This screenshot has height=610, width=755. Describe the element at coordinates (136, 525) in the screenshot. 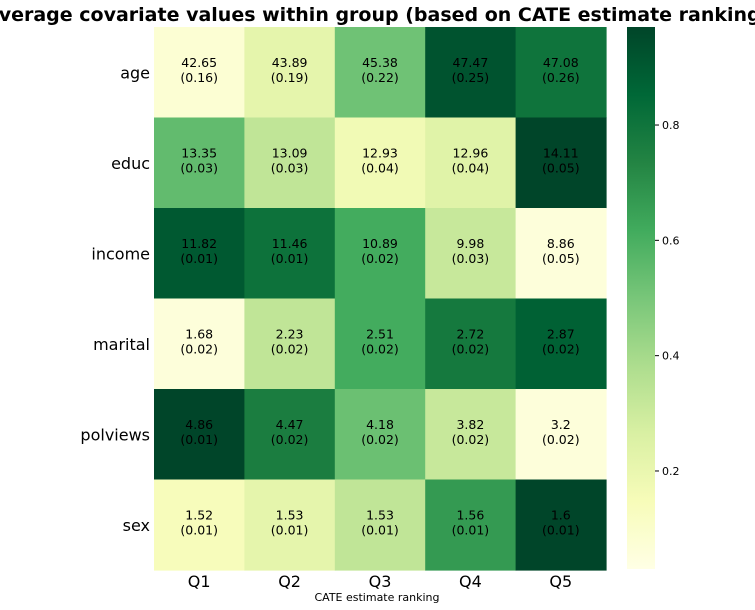

I see `row-label: sex` at that location.